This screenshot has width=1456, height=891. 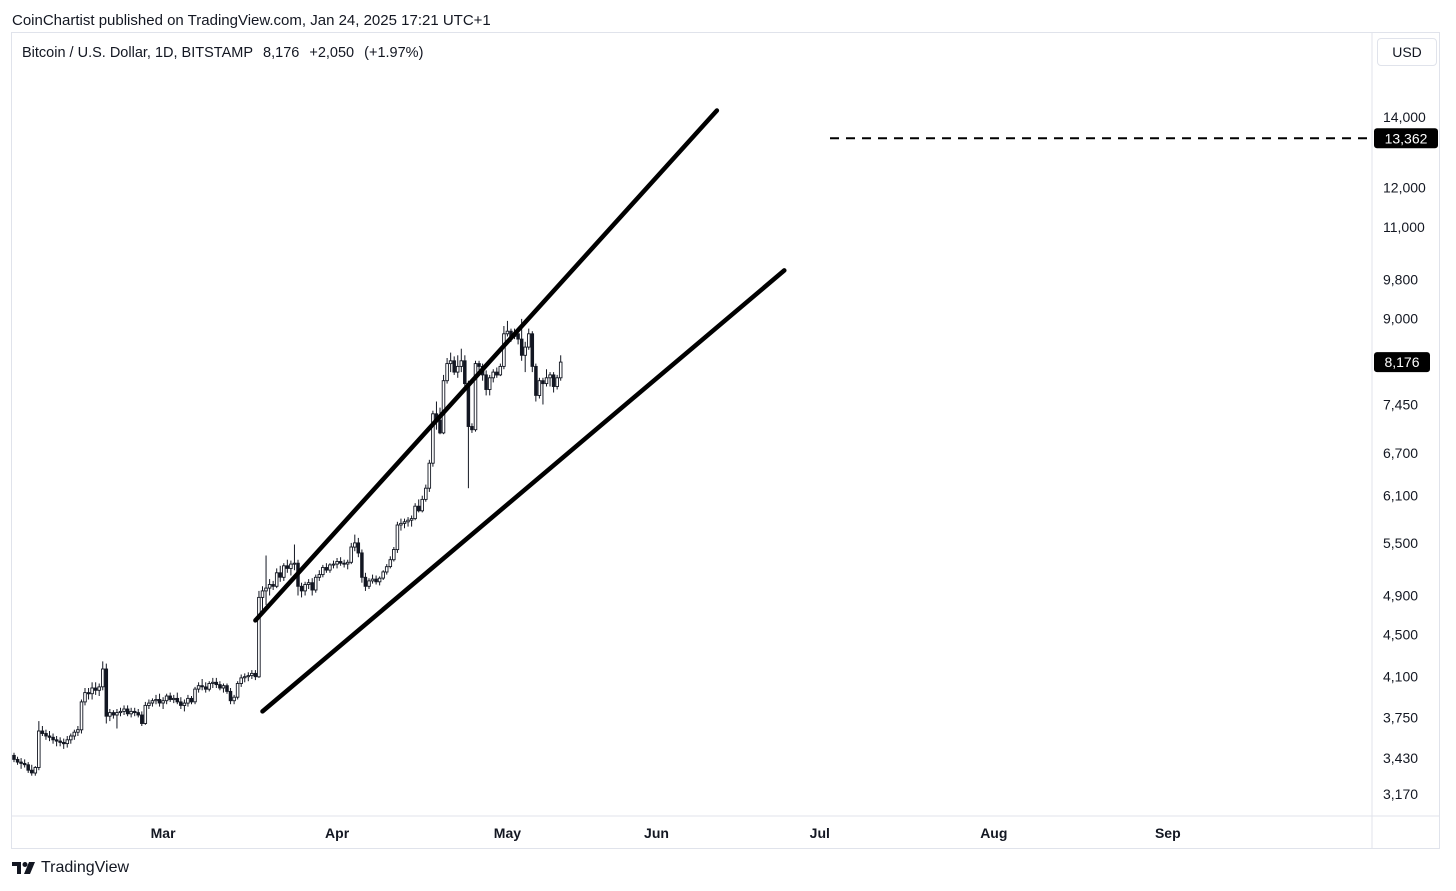 I want to click on price-tick-label: 9,000, so click(x=1400, y=318).